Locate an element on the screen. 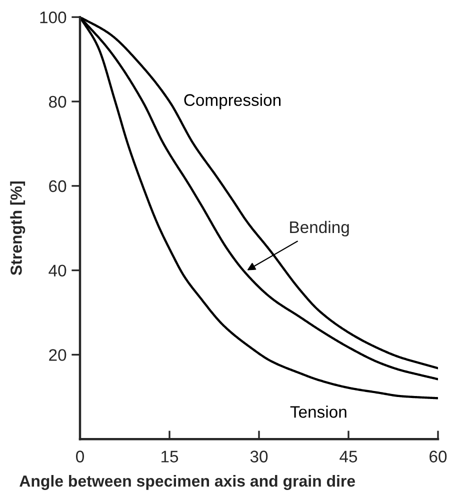  y-axis-title: Strength [%] is located at coordinates (18, 229).